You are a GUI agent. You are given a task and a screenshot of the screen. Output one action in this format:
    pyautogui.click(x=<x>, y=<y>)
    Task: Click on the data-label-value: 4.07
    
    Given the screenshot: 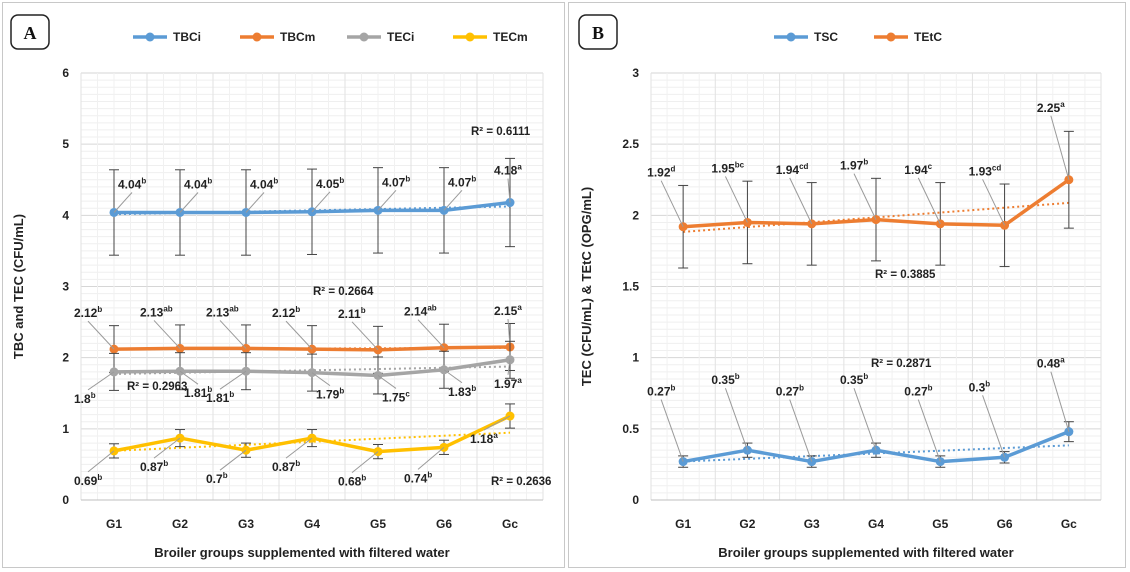 What is the action you would take?
    pyautogui.click(x=394, y=182)
    